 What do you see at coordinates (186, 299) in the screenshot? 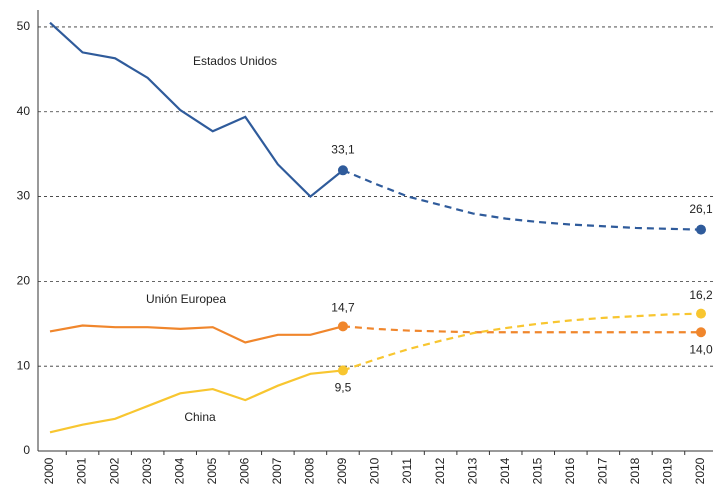
I see `series-label: Unión Europea` at bounding box center [186, 299].